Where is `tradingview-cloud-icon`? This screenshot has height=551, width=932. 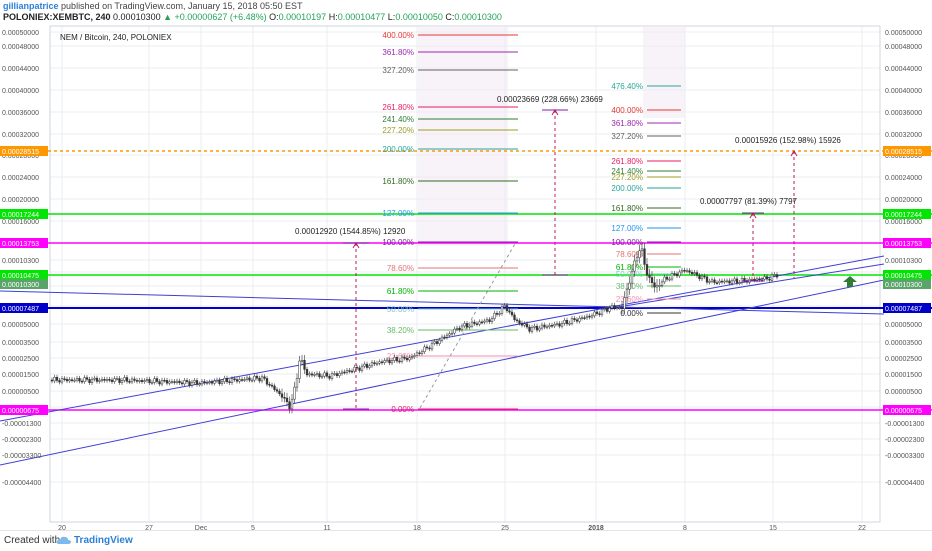 tradingview-cloud-icon is located at coordinates (63, 540).